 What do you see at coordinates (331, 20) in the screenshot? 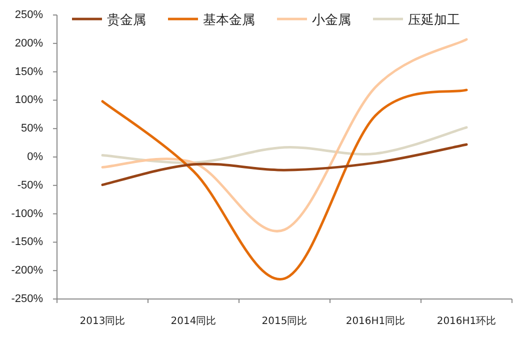
I see `legend-label: 小金属` at bounding box center [331, 20].